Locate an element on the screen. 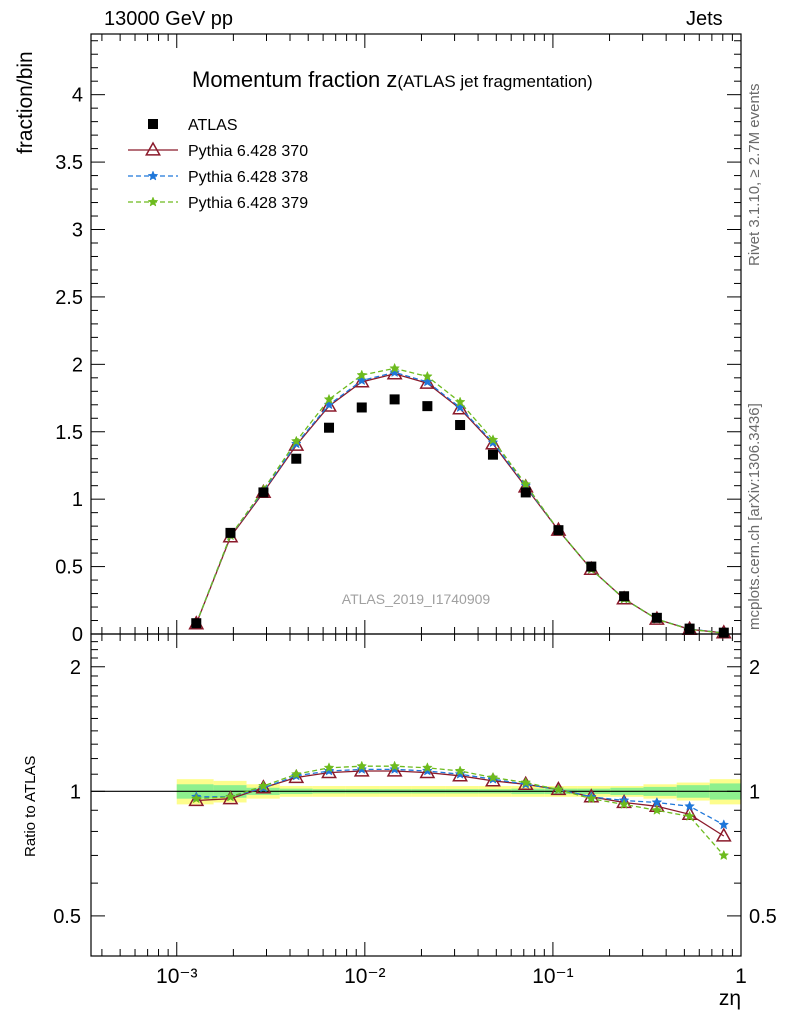 The width and height of the screenshot is (786, 1024). main-y-tick-label: 4 is located at coordinates (77, 96).